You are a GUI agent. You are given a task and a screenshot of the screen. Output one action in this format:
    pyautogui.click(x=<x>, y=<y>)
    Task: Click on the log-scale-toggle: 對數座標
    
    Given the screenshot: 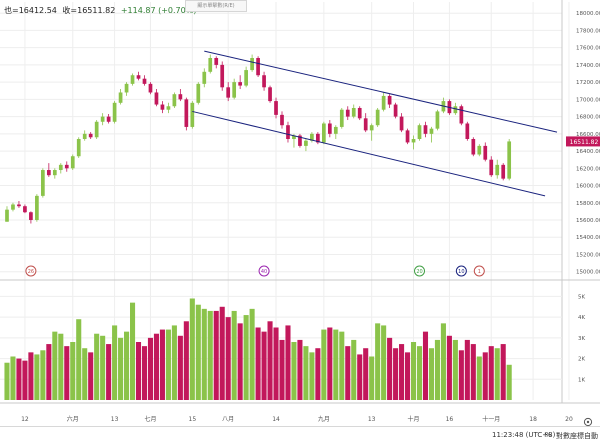 What is the action you would take?
    pyautogui.click(x=570, y=436)
    